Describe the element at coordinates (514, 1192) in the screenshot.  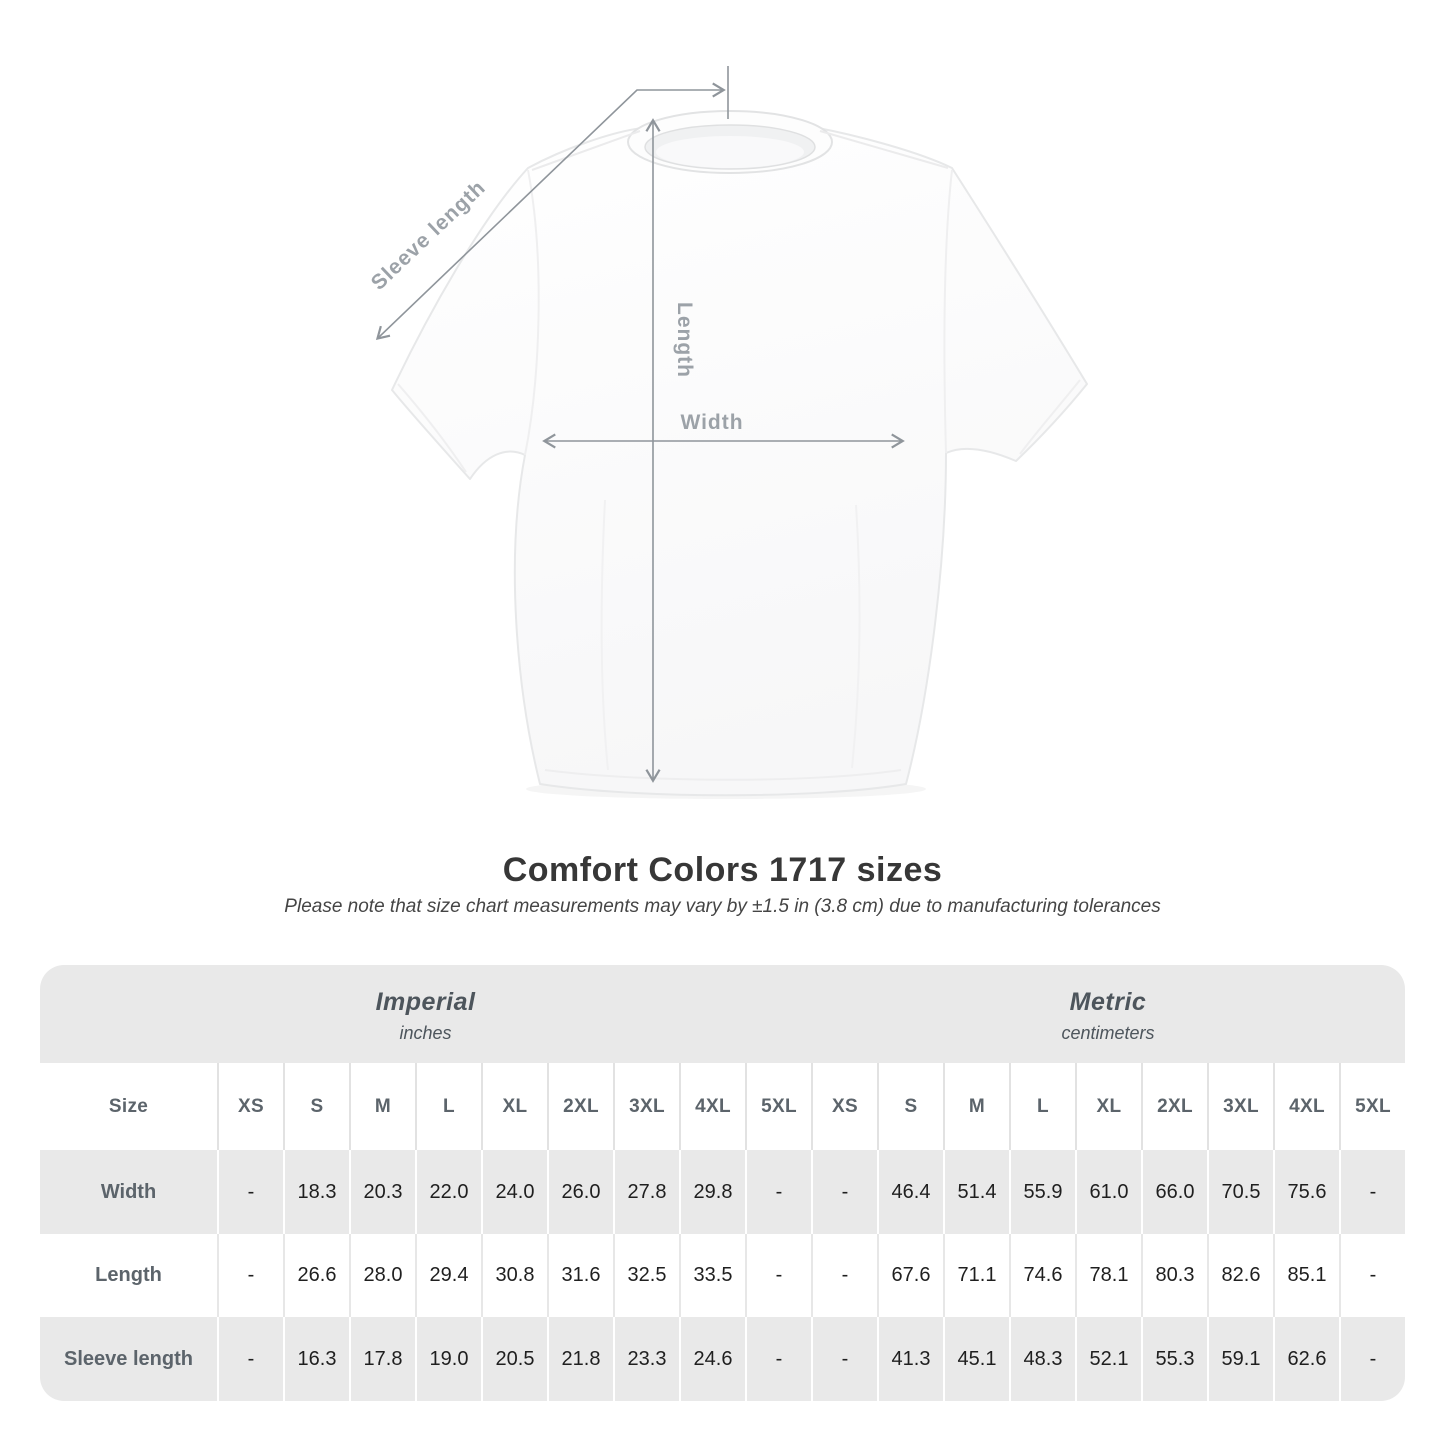
I see `size-value-cell: 24.0` at that location.